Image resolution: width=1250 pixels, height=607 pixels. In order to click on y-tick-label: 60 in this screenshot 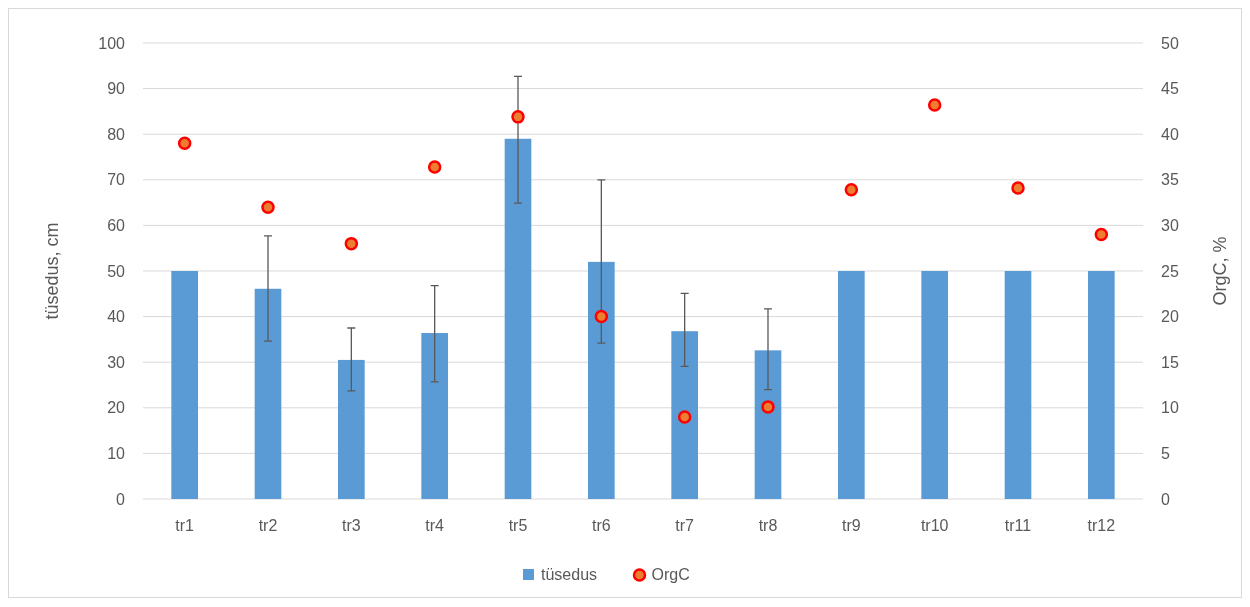, I will do `click(116, 225)`.